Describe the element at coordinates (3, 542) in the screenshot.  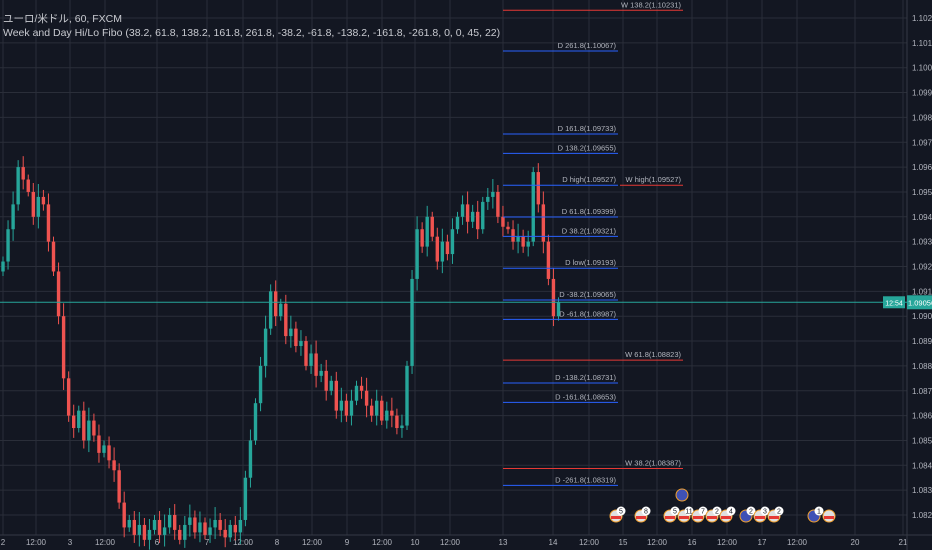
I see `time-axis-label: 2` at that location.